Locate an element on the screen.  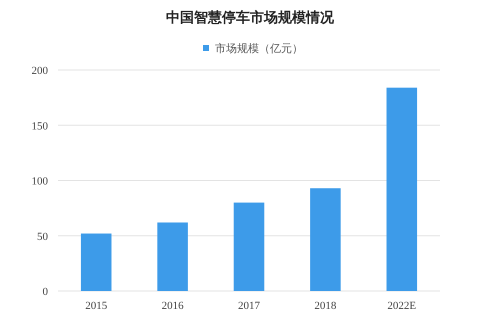
chart-title: 中国智慧停车市场规模情况 is located at coordinates (250, 17).